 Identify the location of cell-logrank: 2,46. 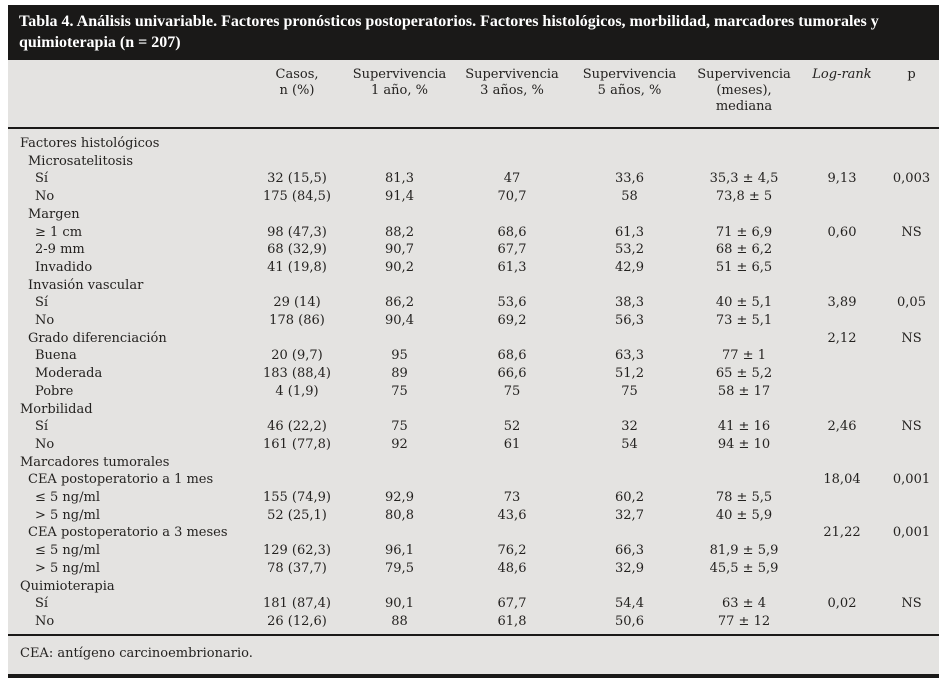
(842, 427).